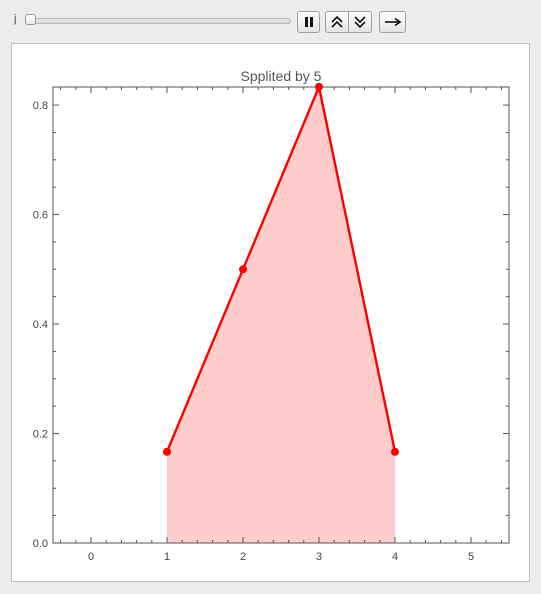  I want to click on pause-button, so click(308, 22).